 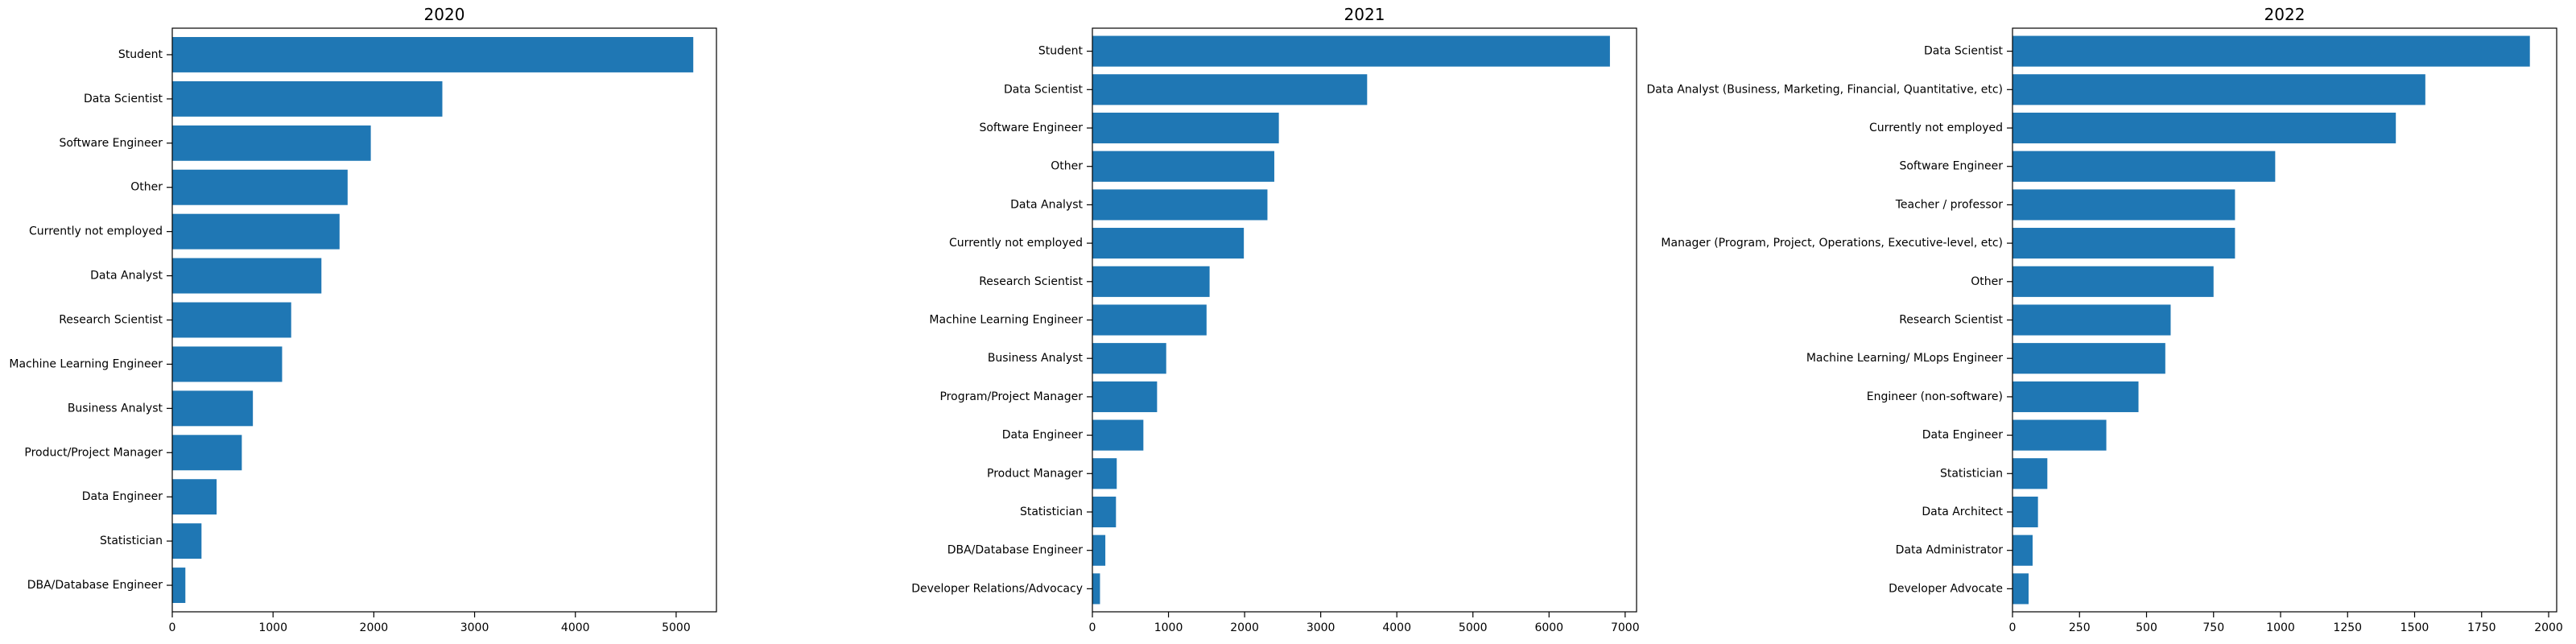 I want to click on x-tick-label: 6000, so click(x=1548, y=627).